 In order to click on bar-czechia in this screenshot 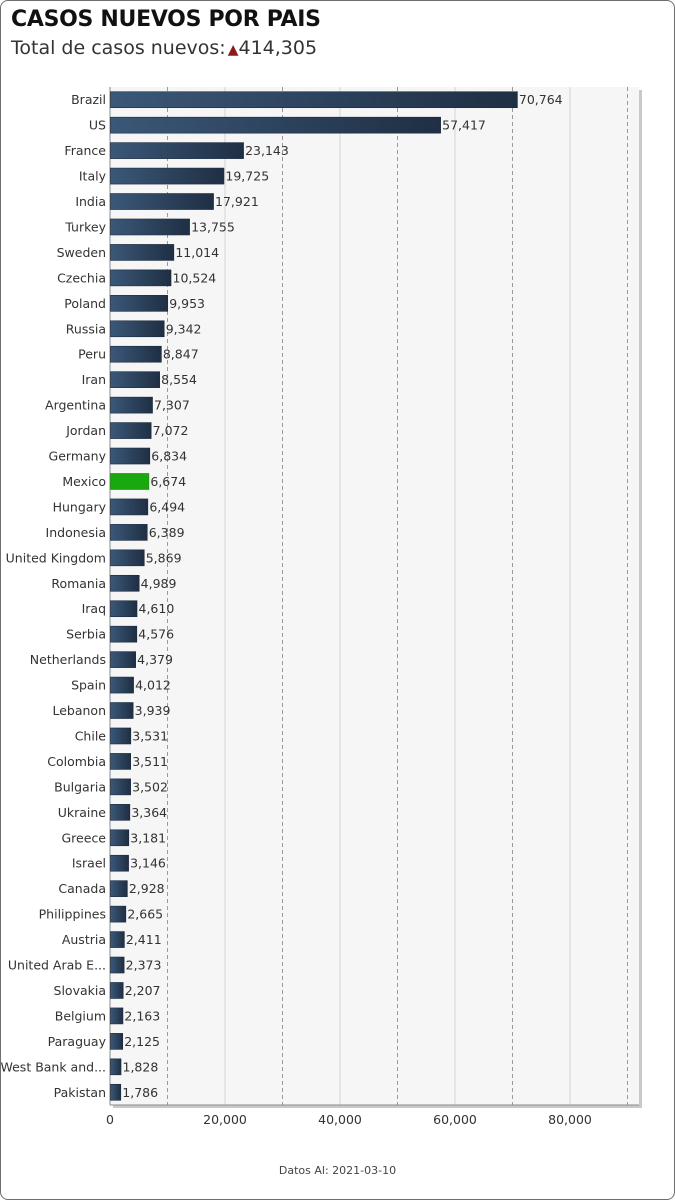, I will do `click(141, 278)`.